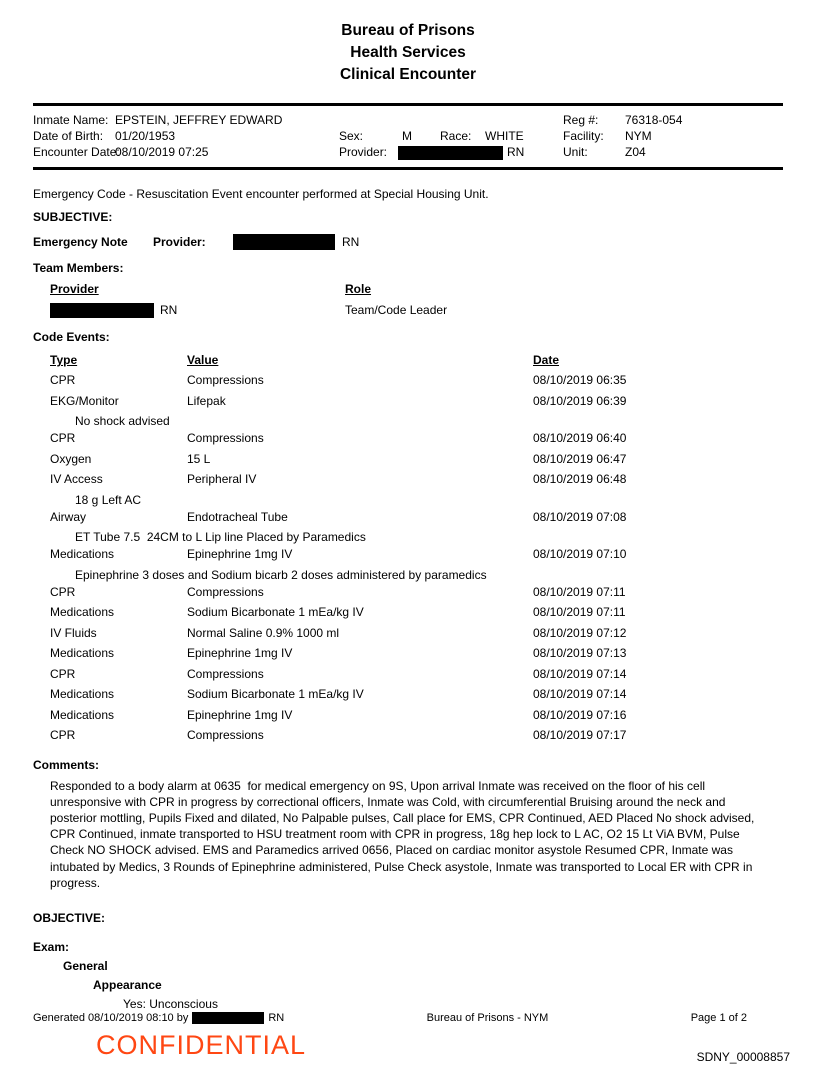 Image resolution: width=816 pixels, height=1073 pixels. I want to click on inmate-name-label: Inmate Name:, so click(71, 120).